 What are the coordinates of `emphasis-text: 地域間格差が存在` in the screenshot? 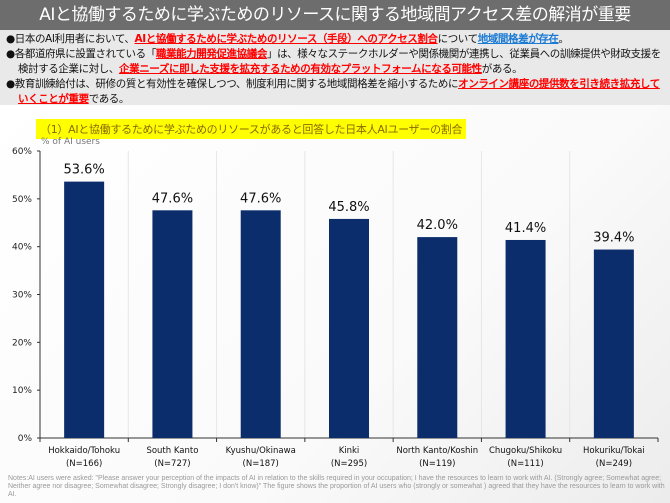 It's located at (518, 39).